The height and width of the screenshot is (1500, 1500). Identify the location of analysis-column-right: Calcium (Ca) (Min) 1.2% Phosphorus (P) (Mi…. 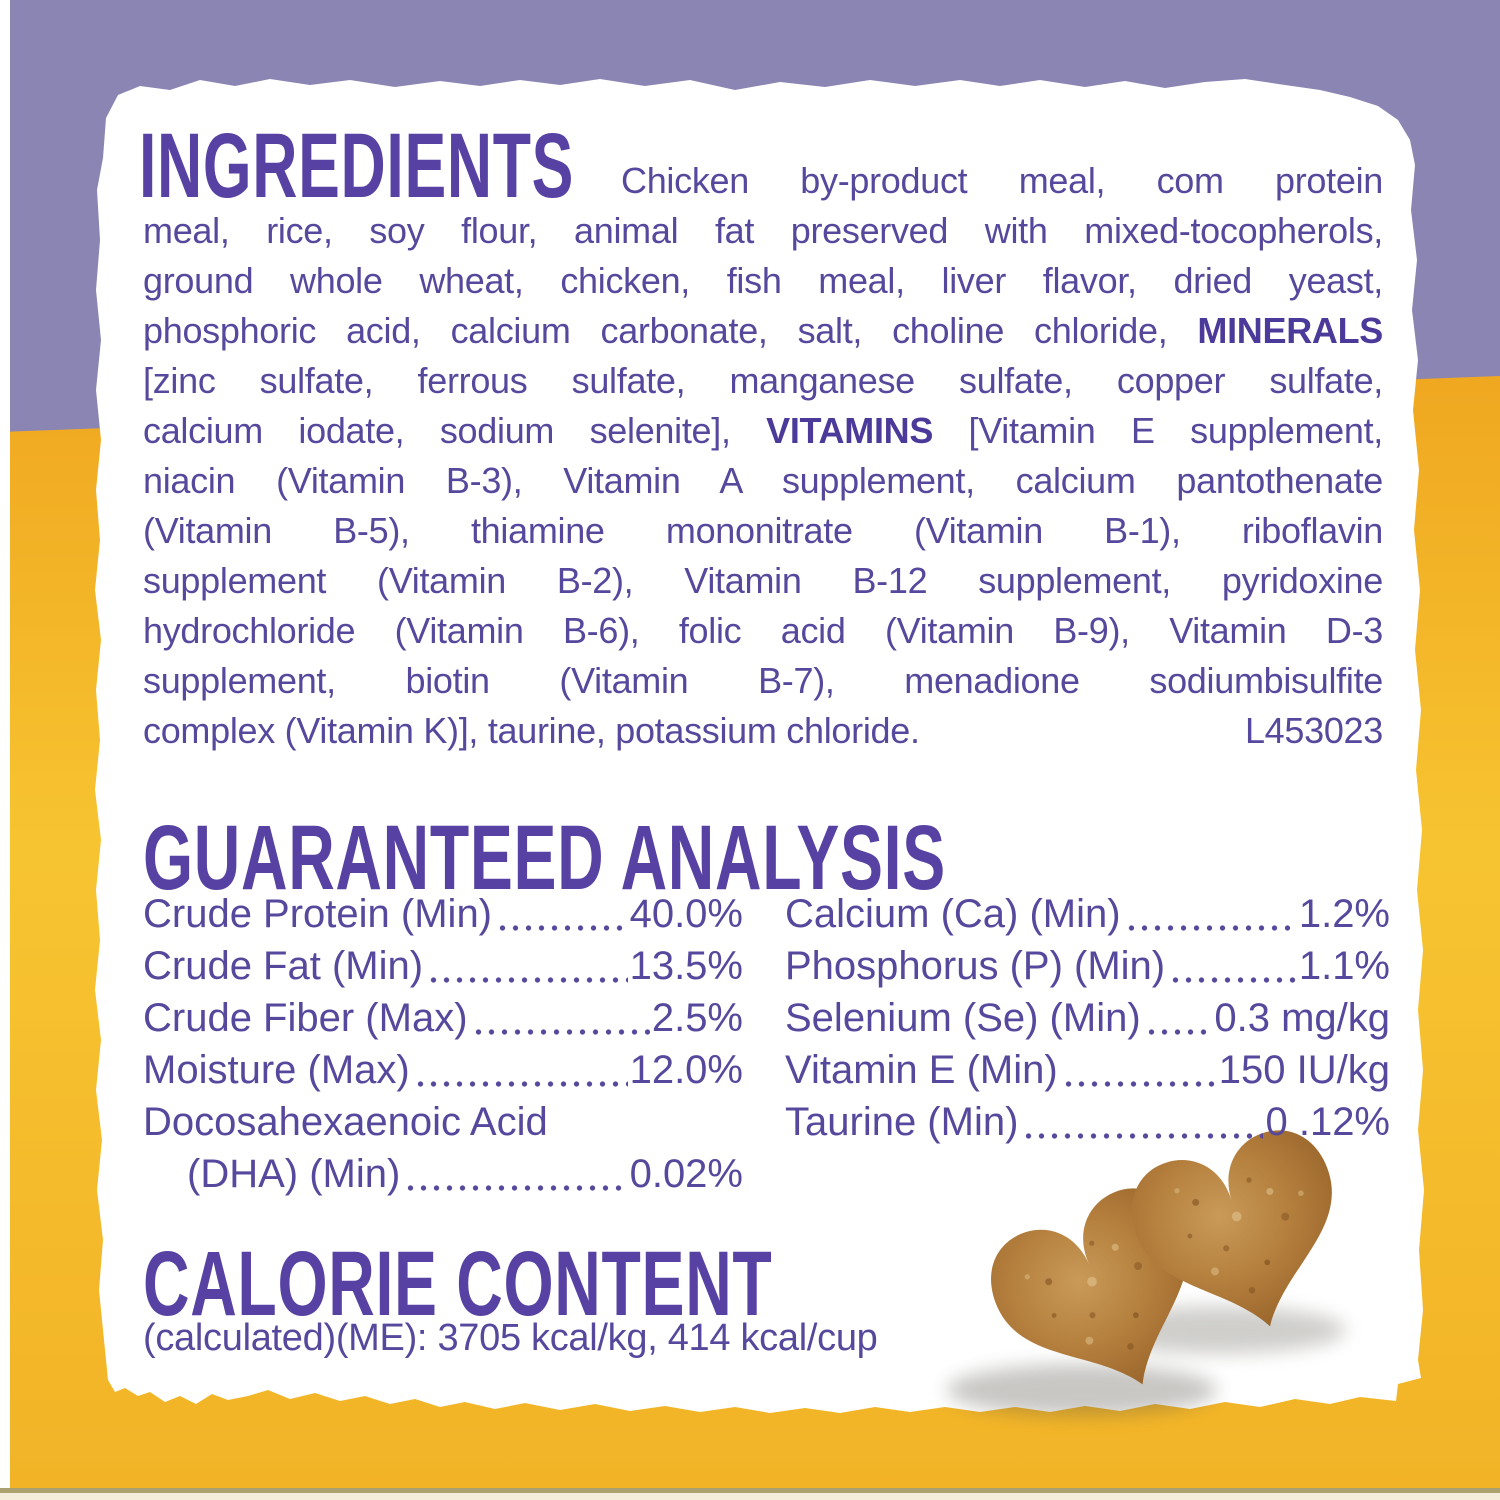
(1087, 1018).